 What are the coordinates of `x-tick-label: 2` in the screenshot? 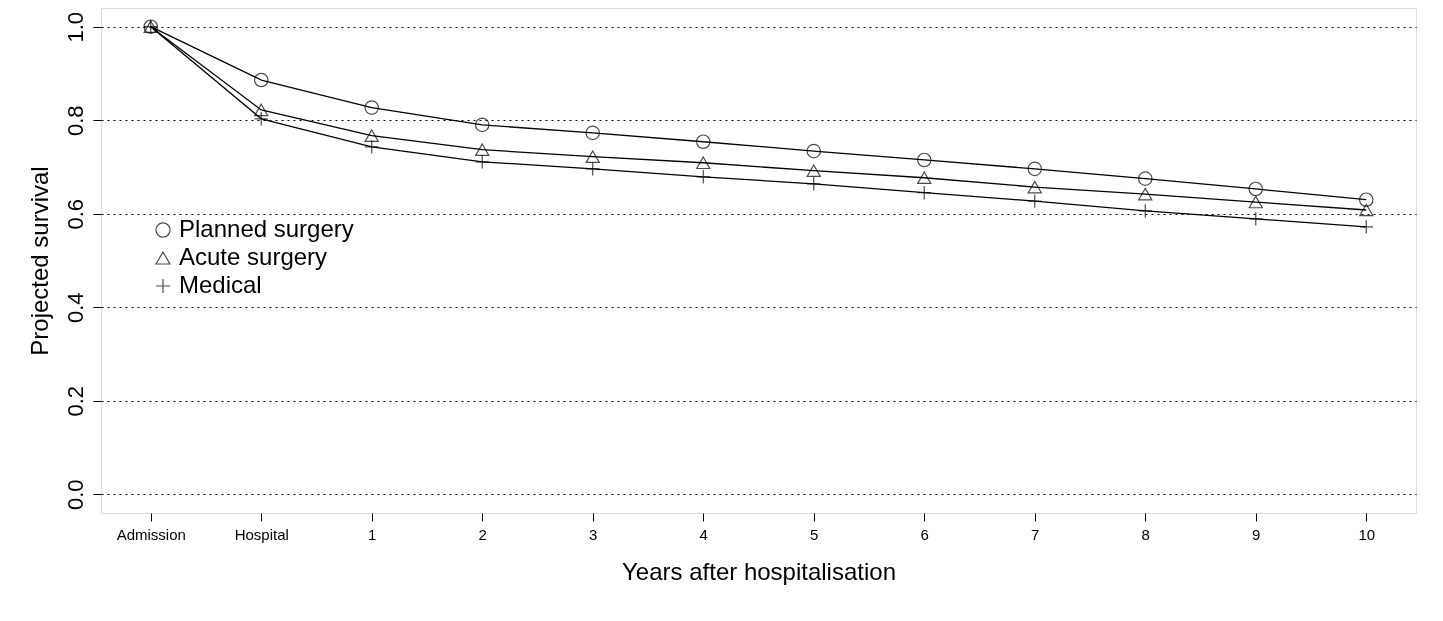 It's located at (482, 534).